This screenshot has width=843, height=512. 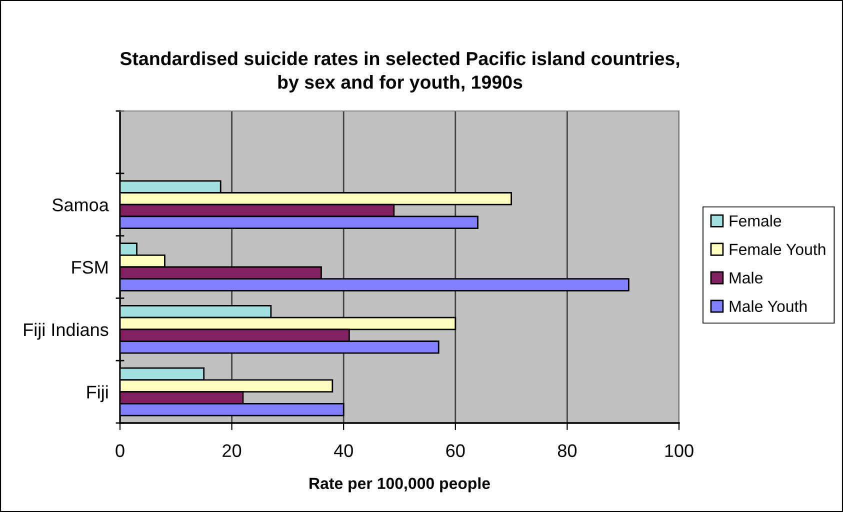 I want to click on legend-label: Male Youth, so click(x=768, y=306).